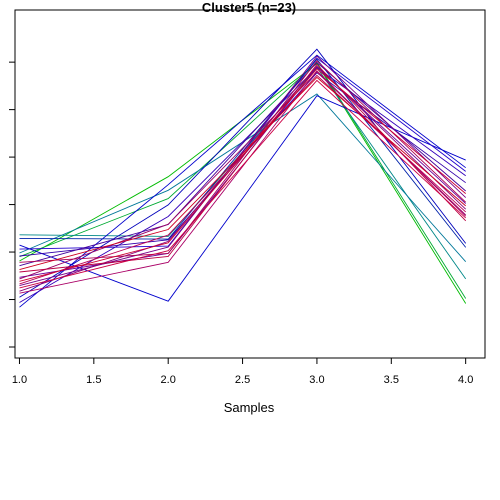 Image resolution: width=500 pixels, height=500 pixels. I want to click on x-axis: 1.0 1.5 2.0 2.5 3.0 3.5 4.0, so click(242, 372).